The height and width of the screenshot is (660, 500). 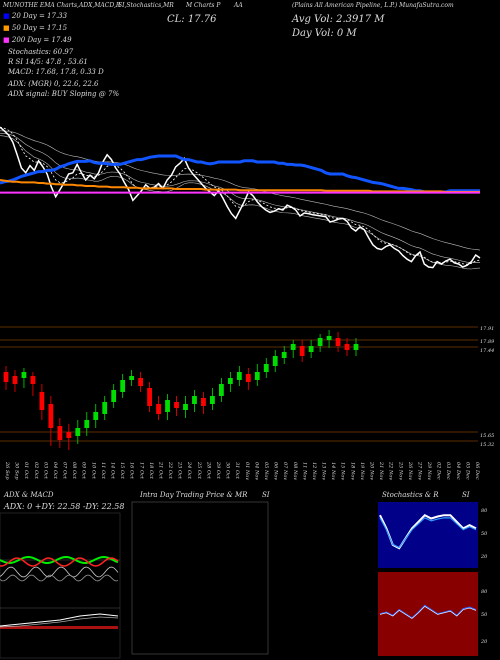 What do you see at coordinates (53, 84) in the screenshot?
I see `adx-value: ADX: (MGR) 0, 22.6, 22.6` at bounding box center [53, 84].